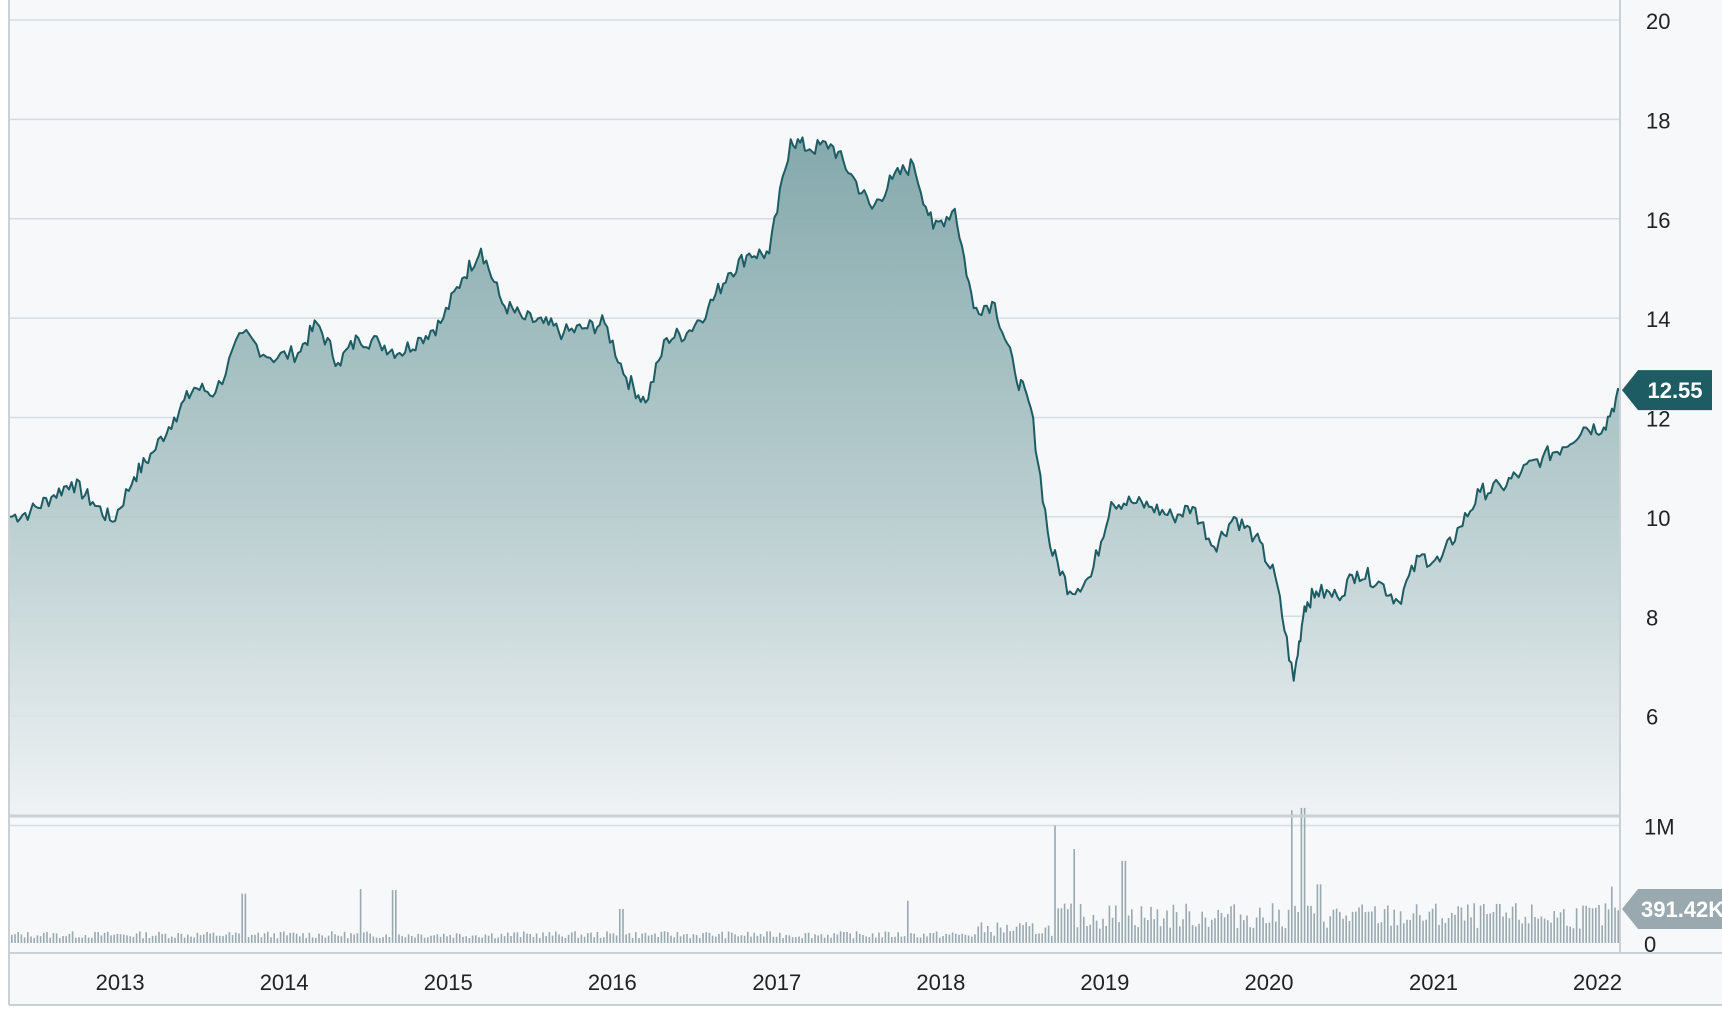 The image size is (1722, 1019). Describe the element at coordinates (1659, 886) in the screenshot. I see `volume-axis-ticks: 1M 0` at that location.